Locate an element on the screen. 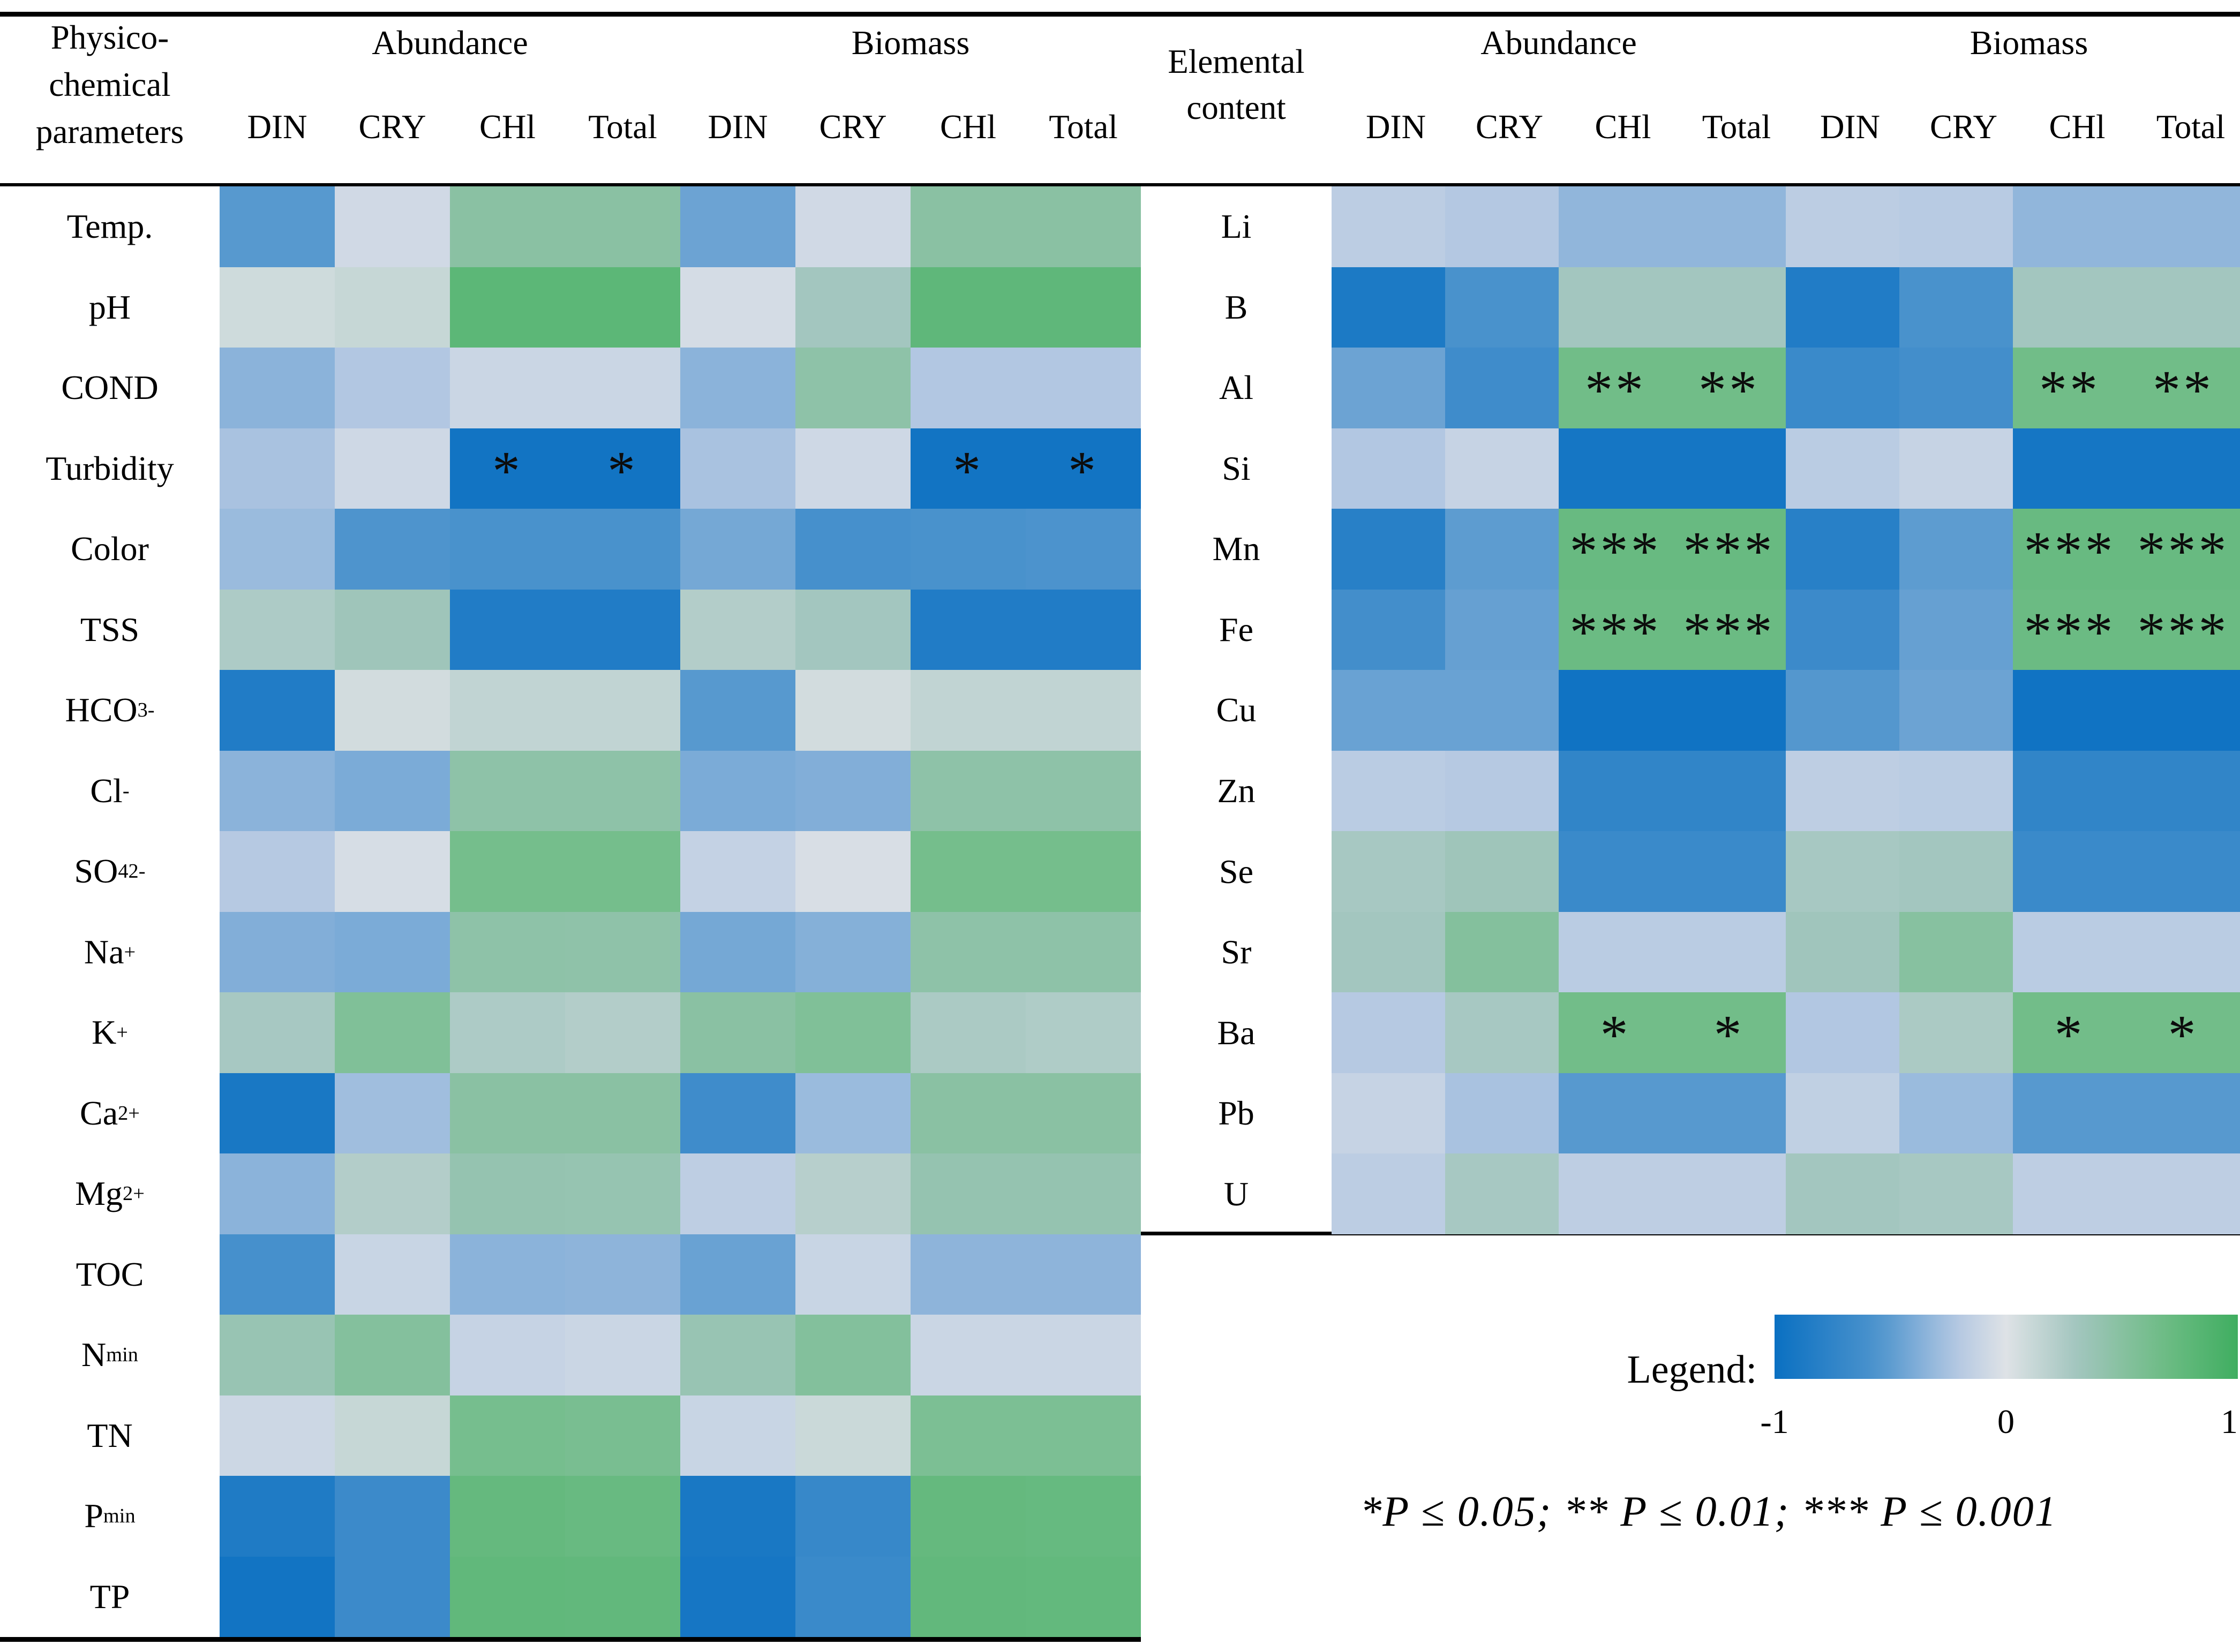  row-label: pH is located at coordinates (110, 307).